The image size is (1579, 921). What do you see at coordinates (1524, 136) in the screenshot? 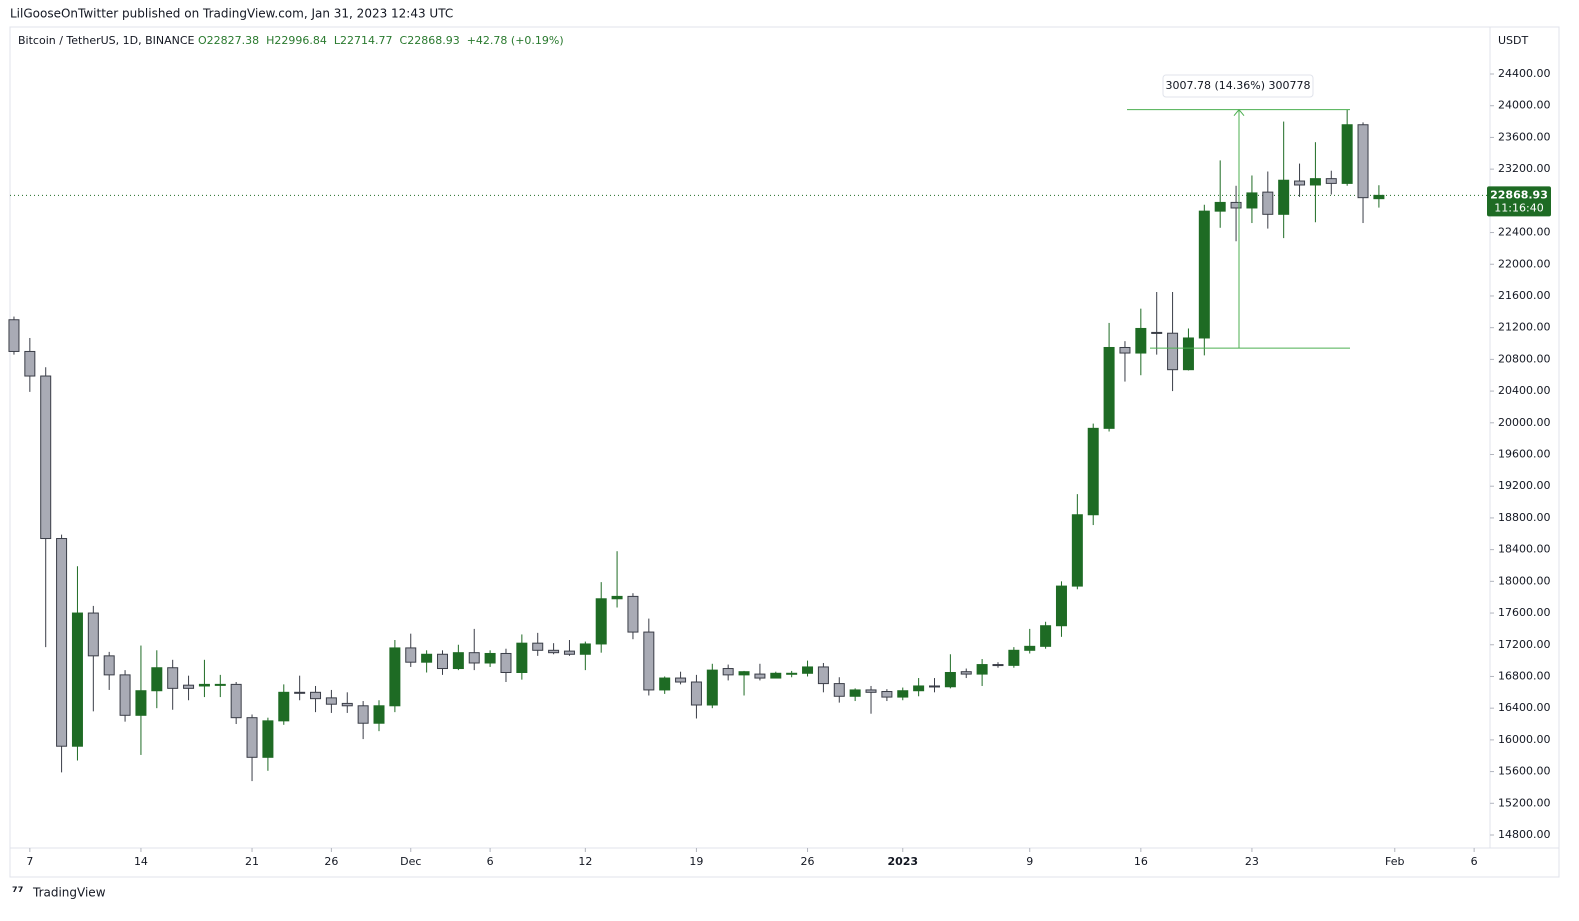
I see `y-tick-label: 23600.00` at bounding box center [1524, 136].